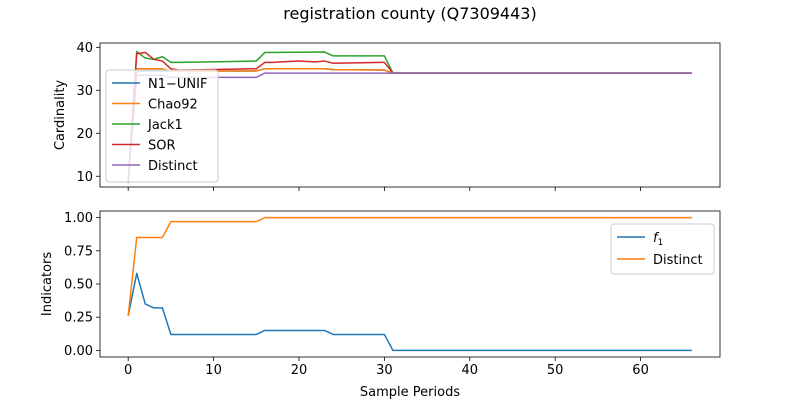 The width and height of the screenshot is (800, 400). What do you see at coordinates (177, 84) in the screenshot?
I see `legend-label: N1−UNIF` at bounding box center [177, 84].